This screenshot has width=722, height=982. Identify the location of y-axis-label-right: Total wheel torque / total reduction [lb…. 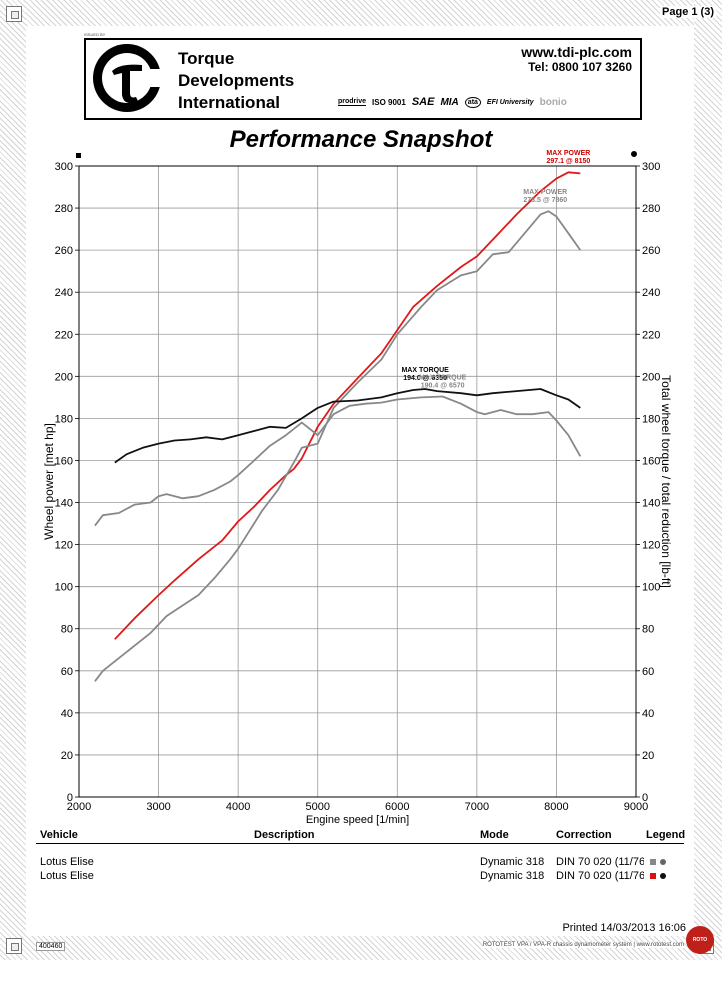
(666, 481).